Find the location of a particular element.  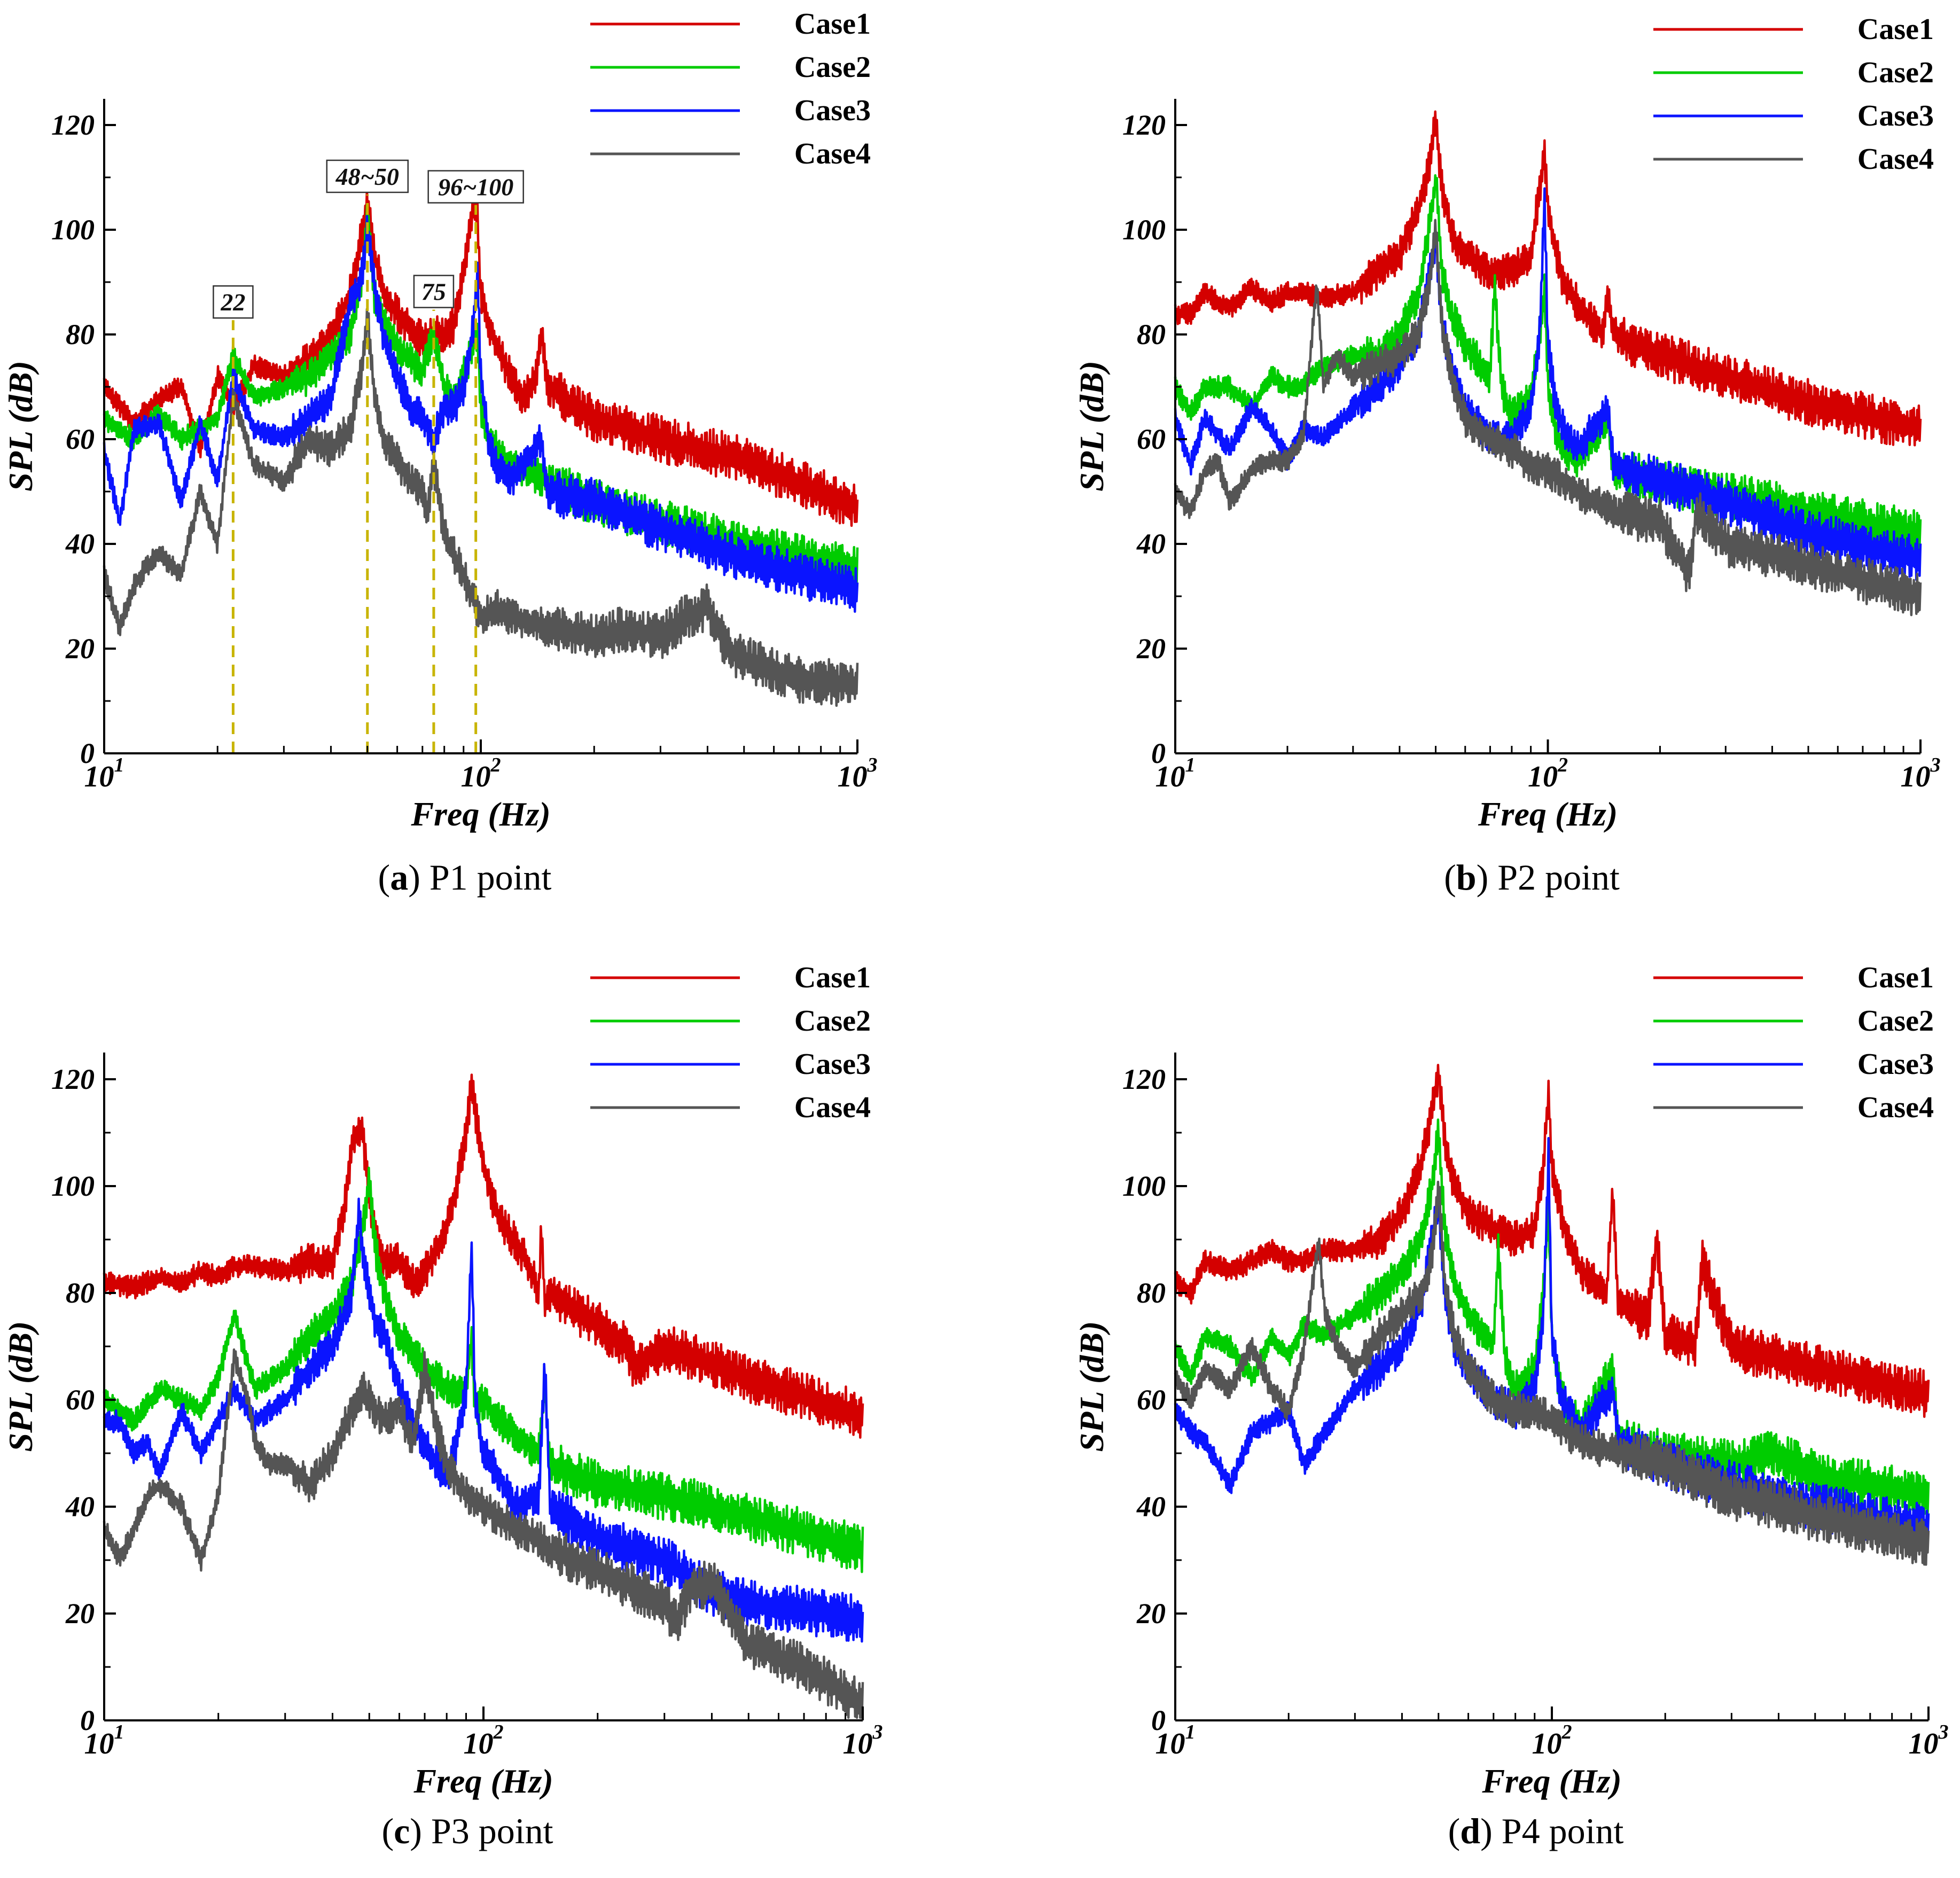

panel-caption: (c) P3 point is located at coordinates (467, 1831).